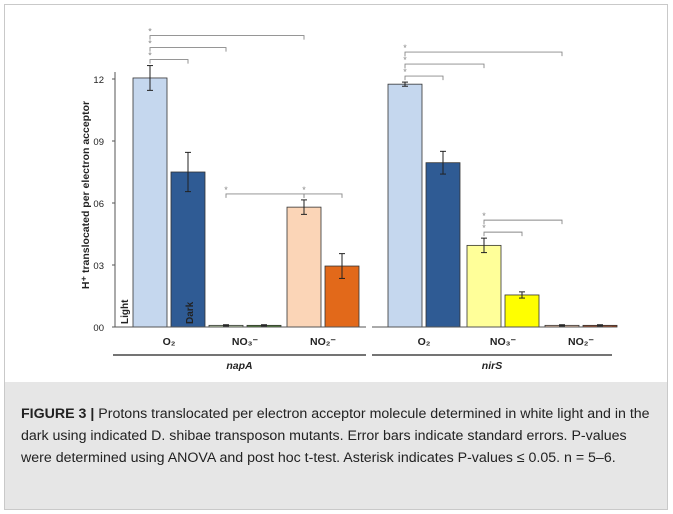  Describe the element at coordinates (522, 311) in the screenshot. I see `bar-nirS-1-dark` at that location.